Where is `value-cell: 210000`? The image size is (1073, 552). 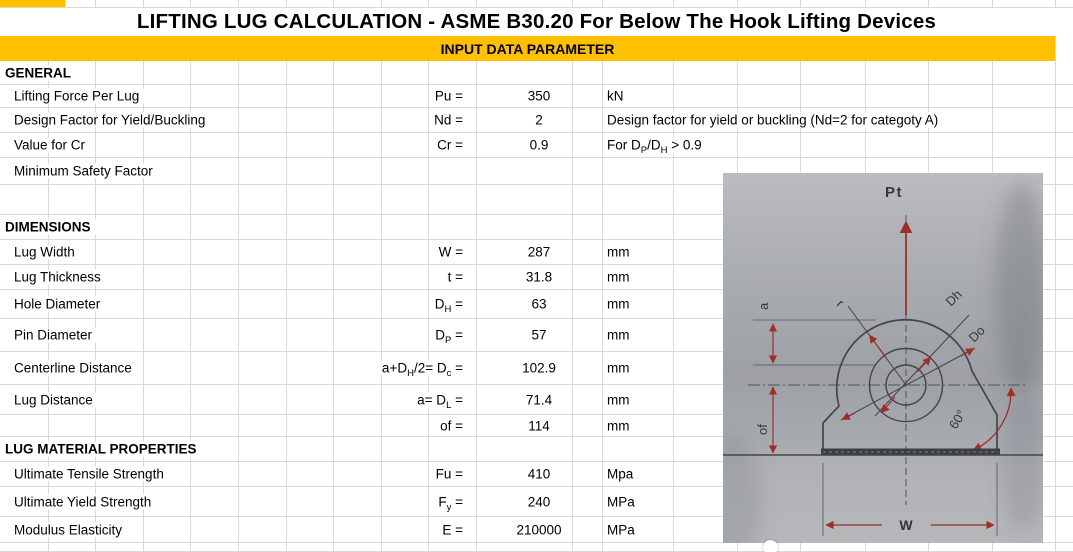 value-cell: 210000 is located at coordinates (539, 529).